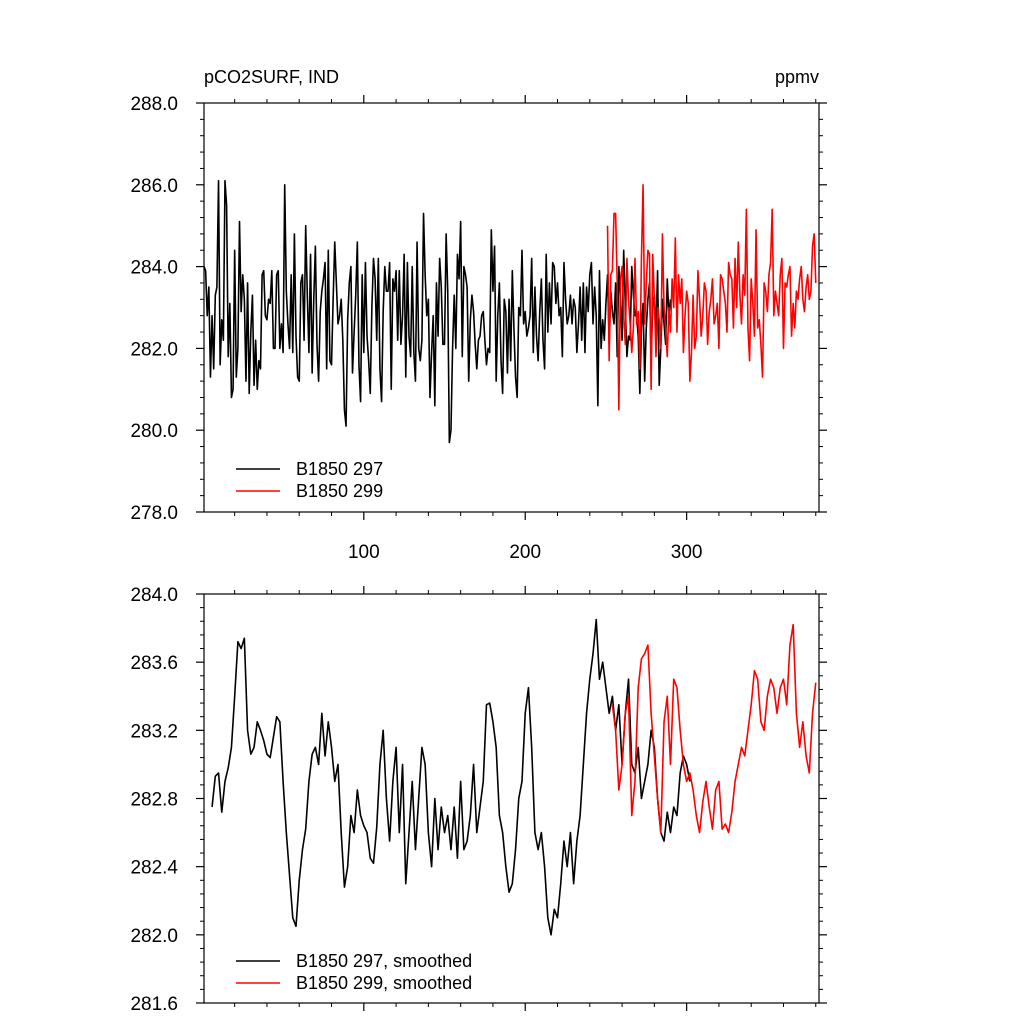 This screenshot has height=1024, width=1024. Describe the element at coordinates (154, 431) in the screenshot. I see `y-tick-label: 280.0` at that location.